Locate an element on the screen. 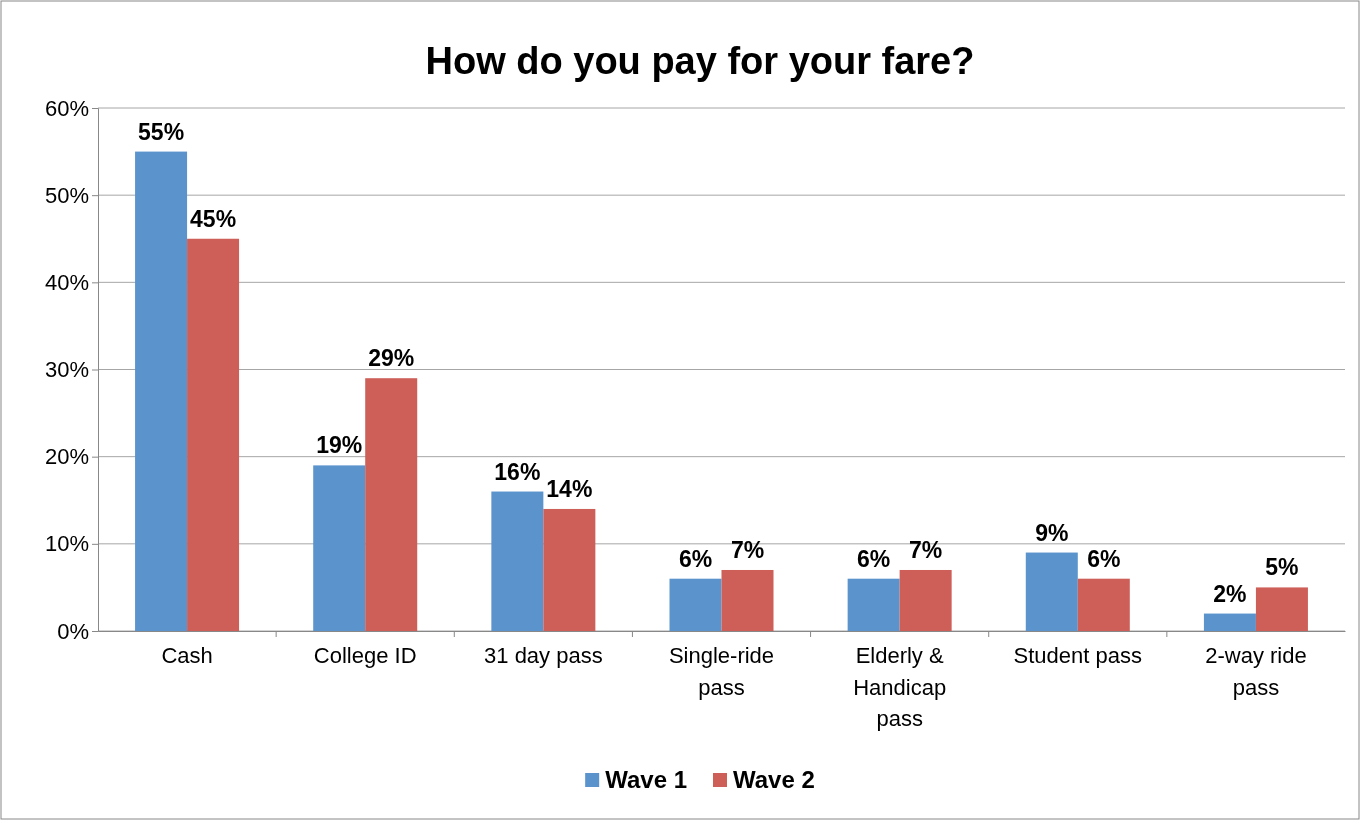 The height and width of the screenshot is (822, 1362). x-tick-label: Student pass is located at coordinates (1077, 655).